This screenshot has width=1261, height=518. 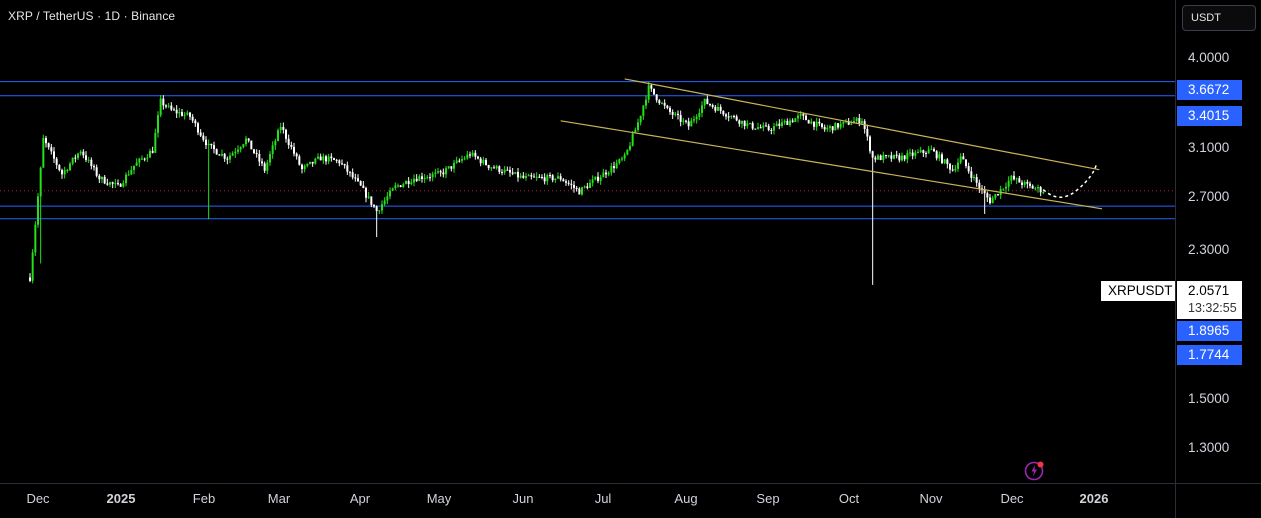 I want to click on symbol-label: XRPUSDT, so click(x=1138, y=291).